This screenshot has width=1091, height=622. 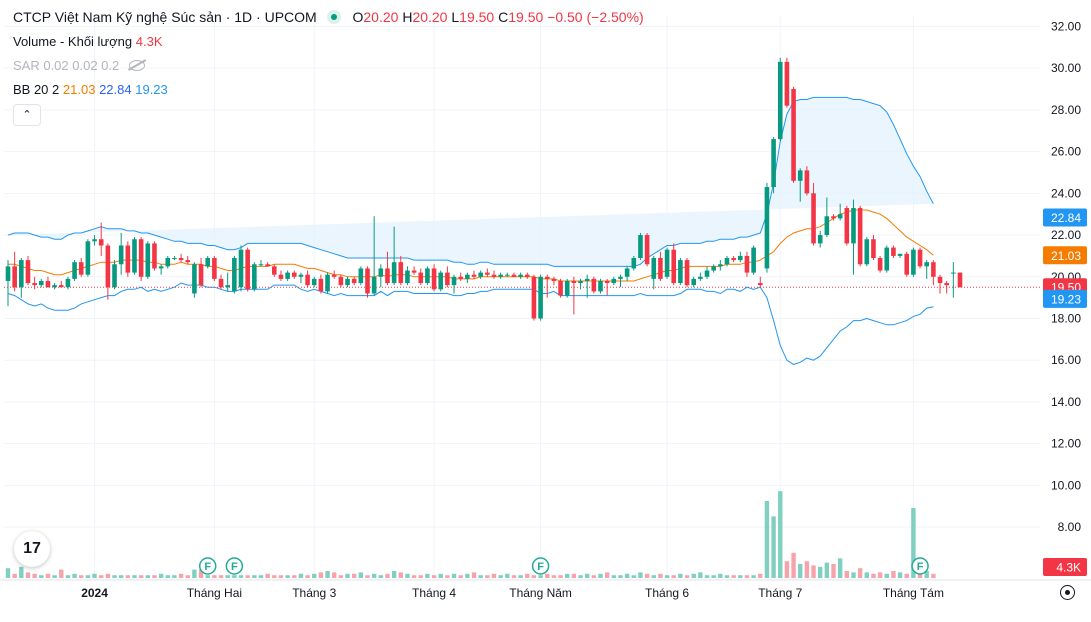 What do you see at coordinates (66, 65) in the screenshot?
I see `sar-label: SAR 0.02 0.02 0.2` at bounding box center [66, 65].